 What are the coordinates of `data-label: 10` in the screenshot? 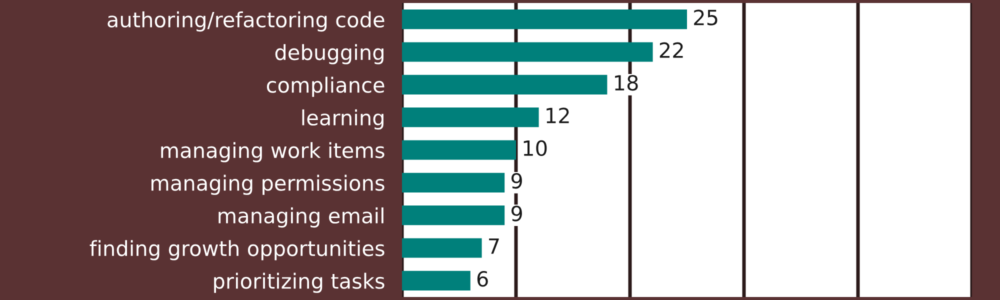 It's located at (535, 148).